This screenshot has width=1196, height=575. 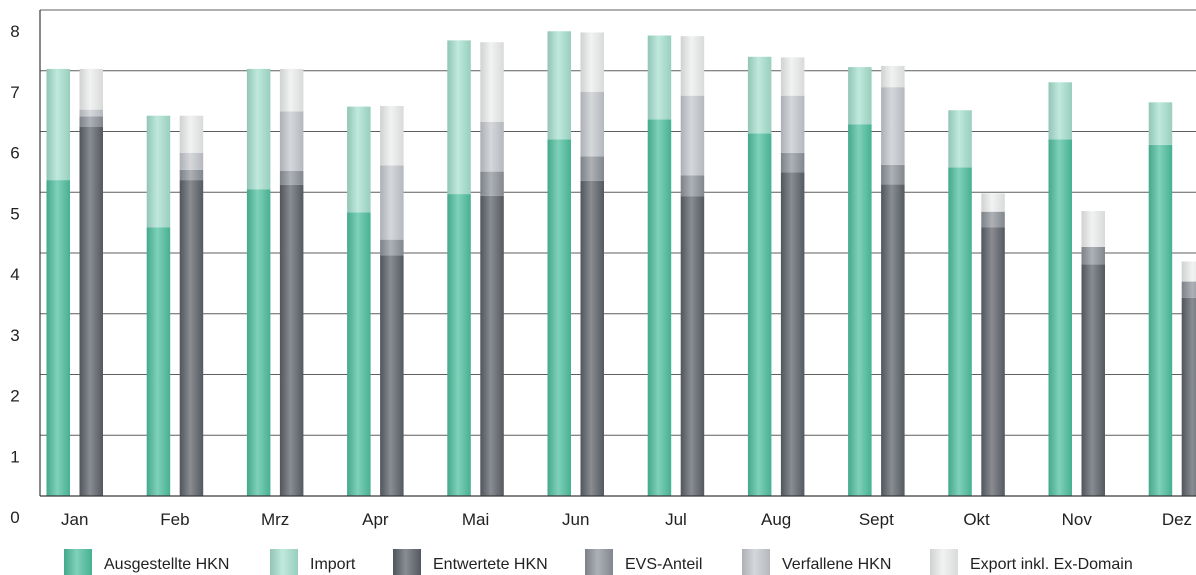 I want to click on y-tick-label: 1, so click(x=14, y=456).